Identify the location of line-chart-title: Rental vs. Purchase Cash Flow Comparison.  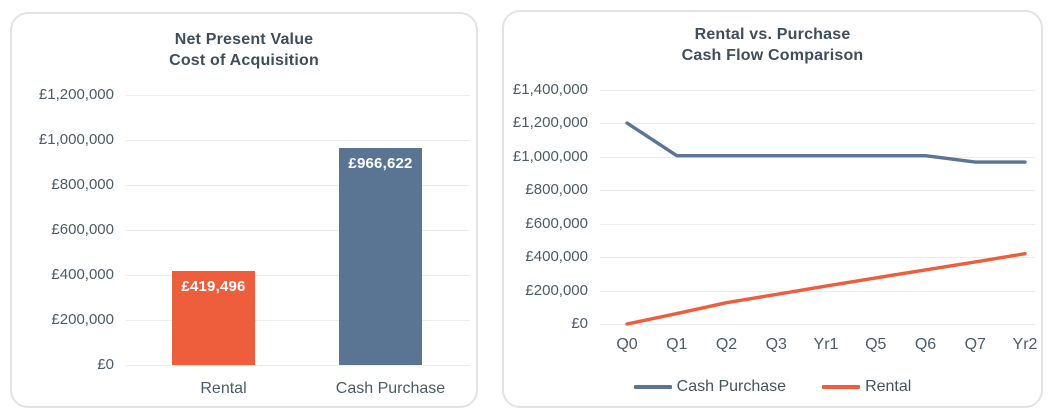
(772, 45).